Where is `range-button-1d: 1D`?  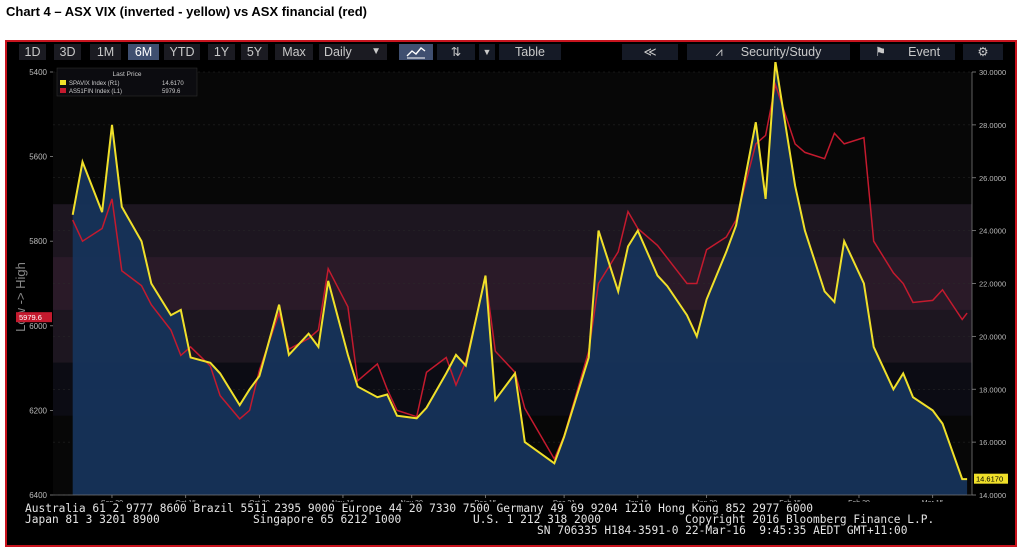
range-button-1d: 1D is located at coordinates (32, 52).